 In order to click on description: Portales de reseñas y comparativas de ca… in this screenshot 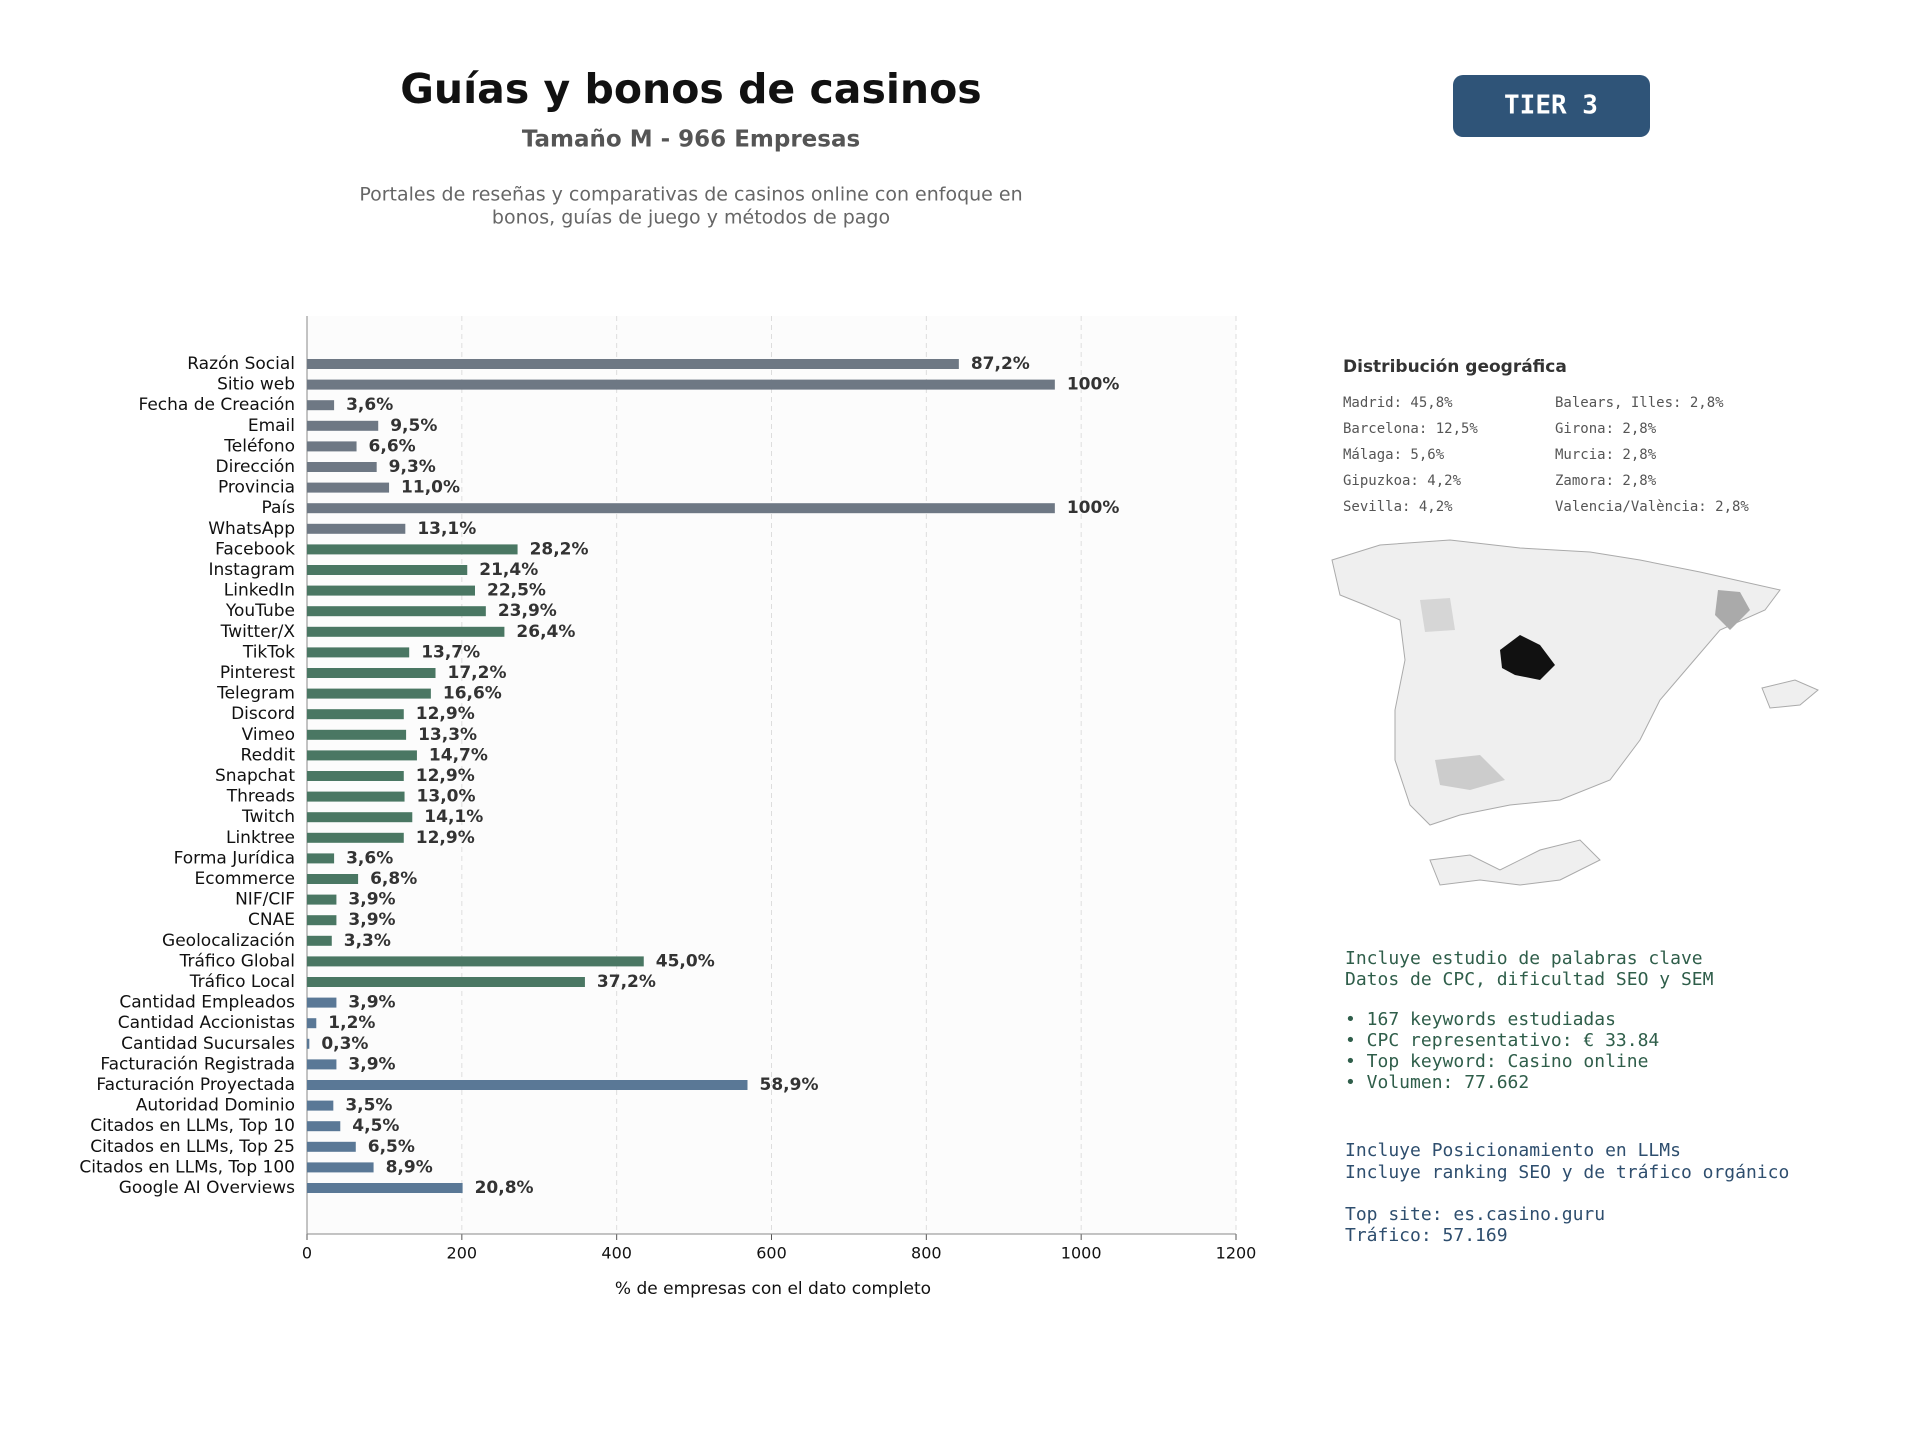, I will do `click(690, 195)`.